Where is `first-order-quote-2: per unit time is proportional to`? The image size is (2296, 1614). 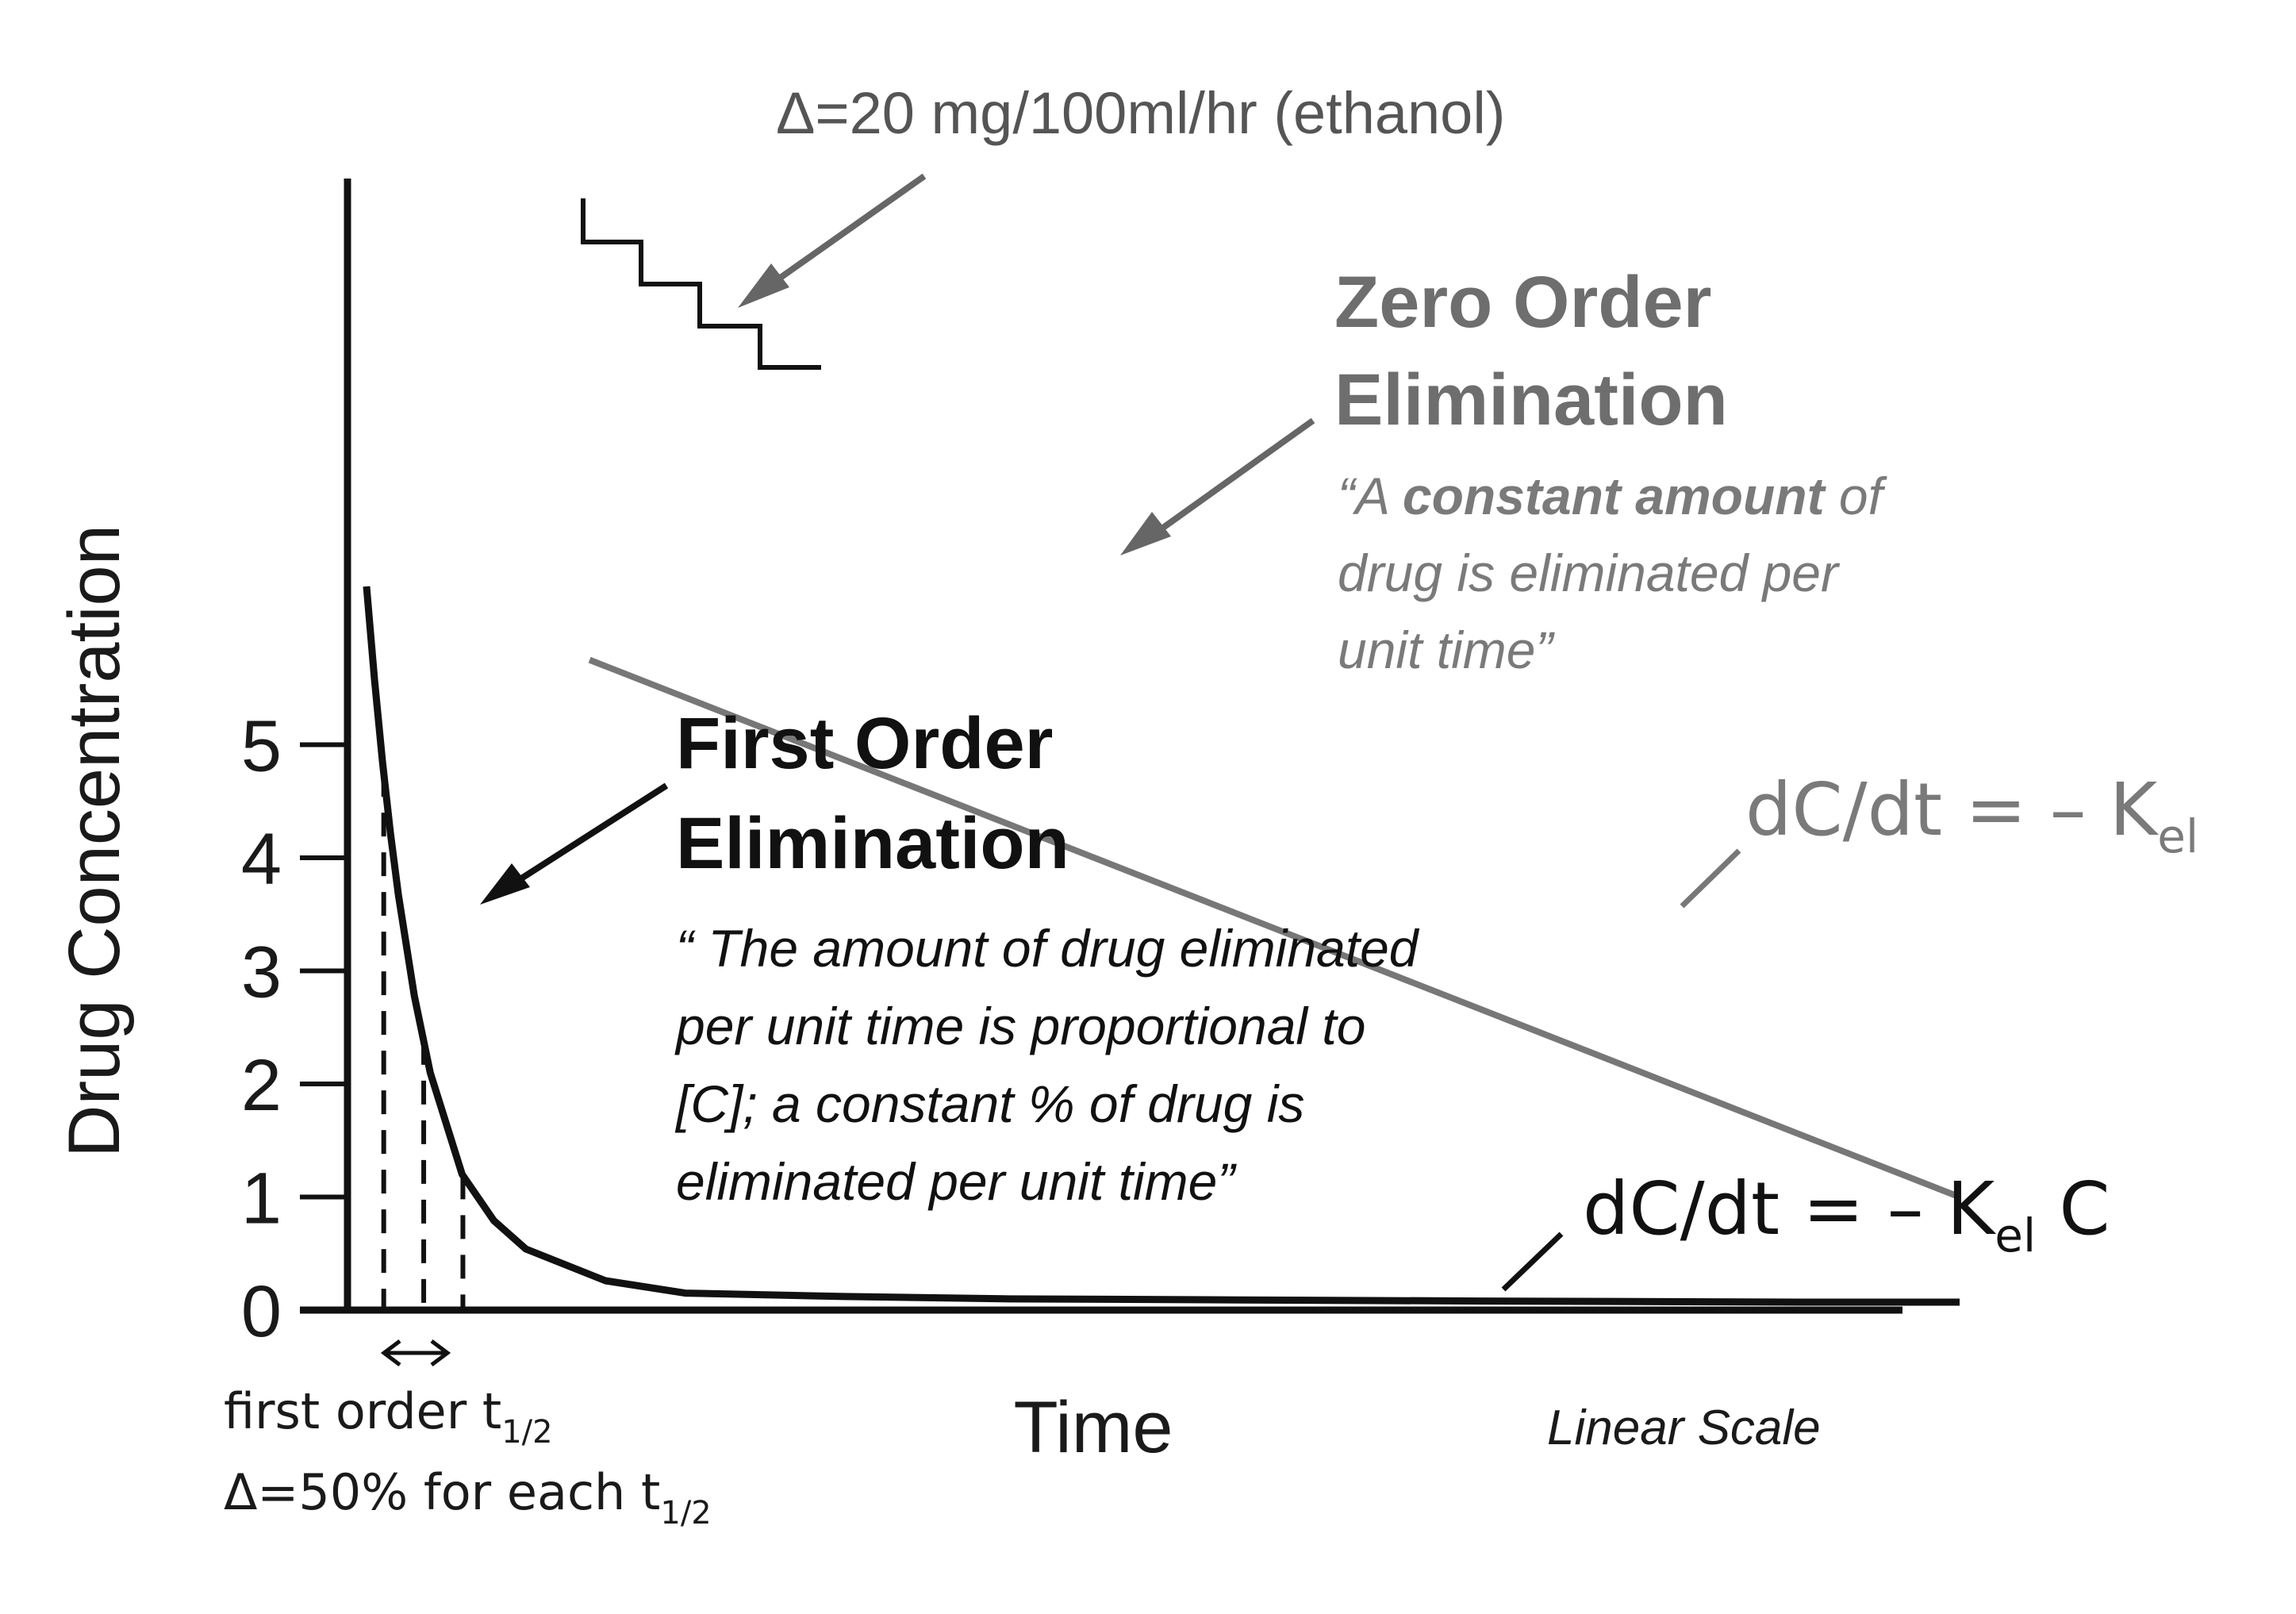
first-order-quote-2: per unit time is proportional to is located at coordinates (1019, 1026).